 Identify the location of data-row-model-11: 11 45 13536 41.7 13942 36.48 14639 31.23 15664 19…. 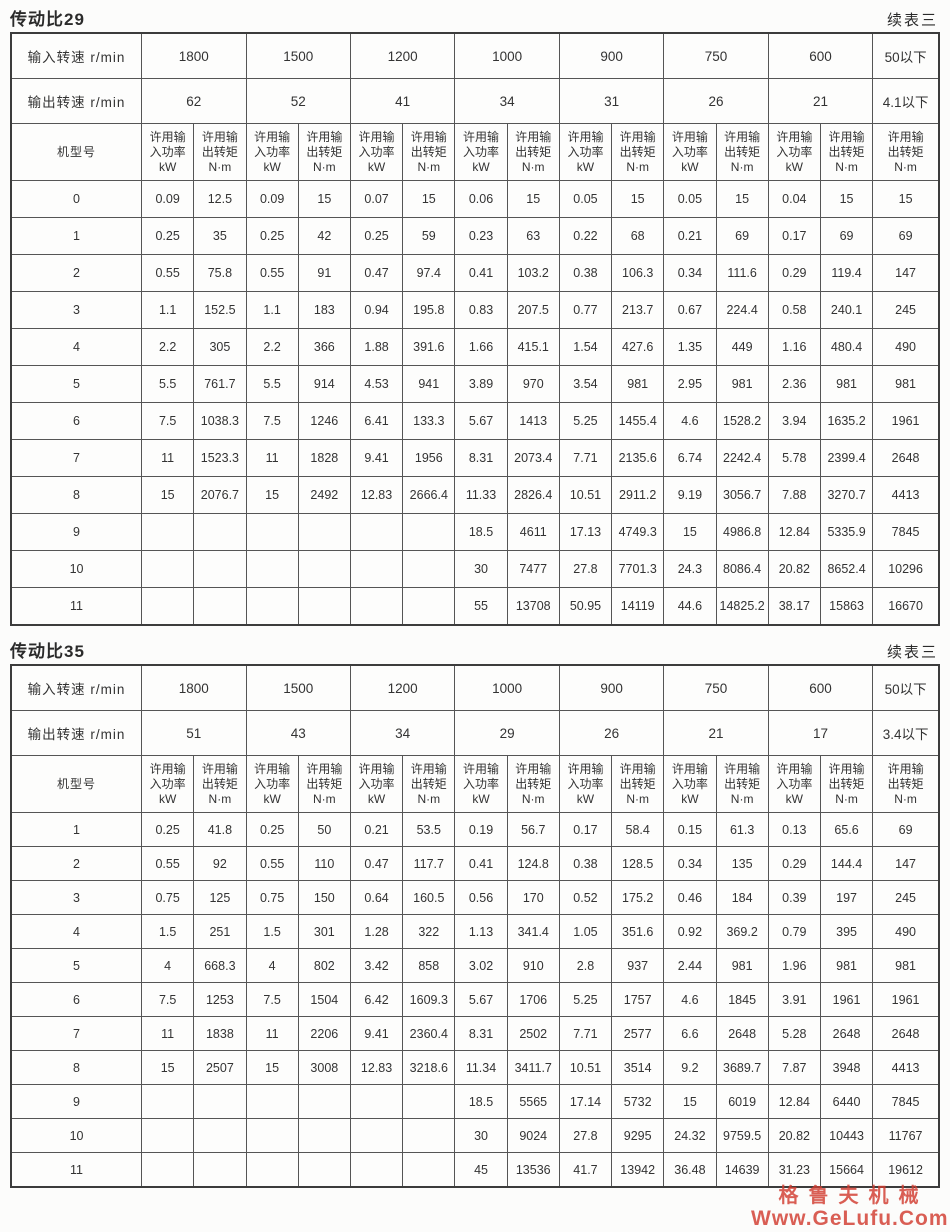
(475, 1170).